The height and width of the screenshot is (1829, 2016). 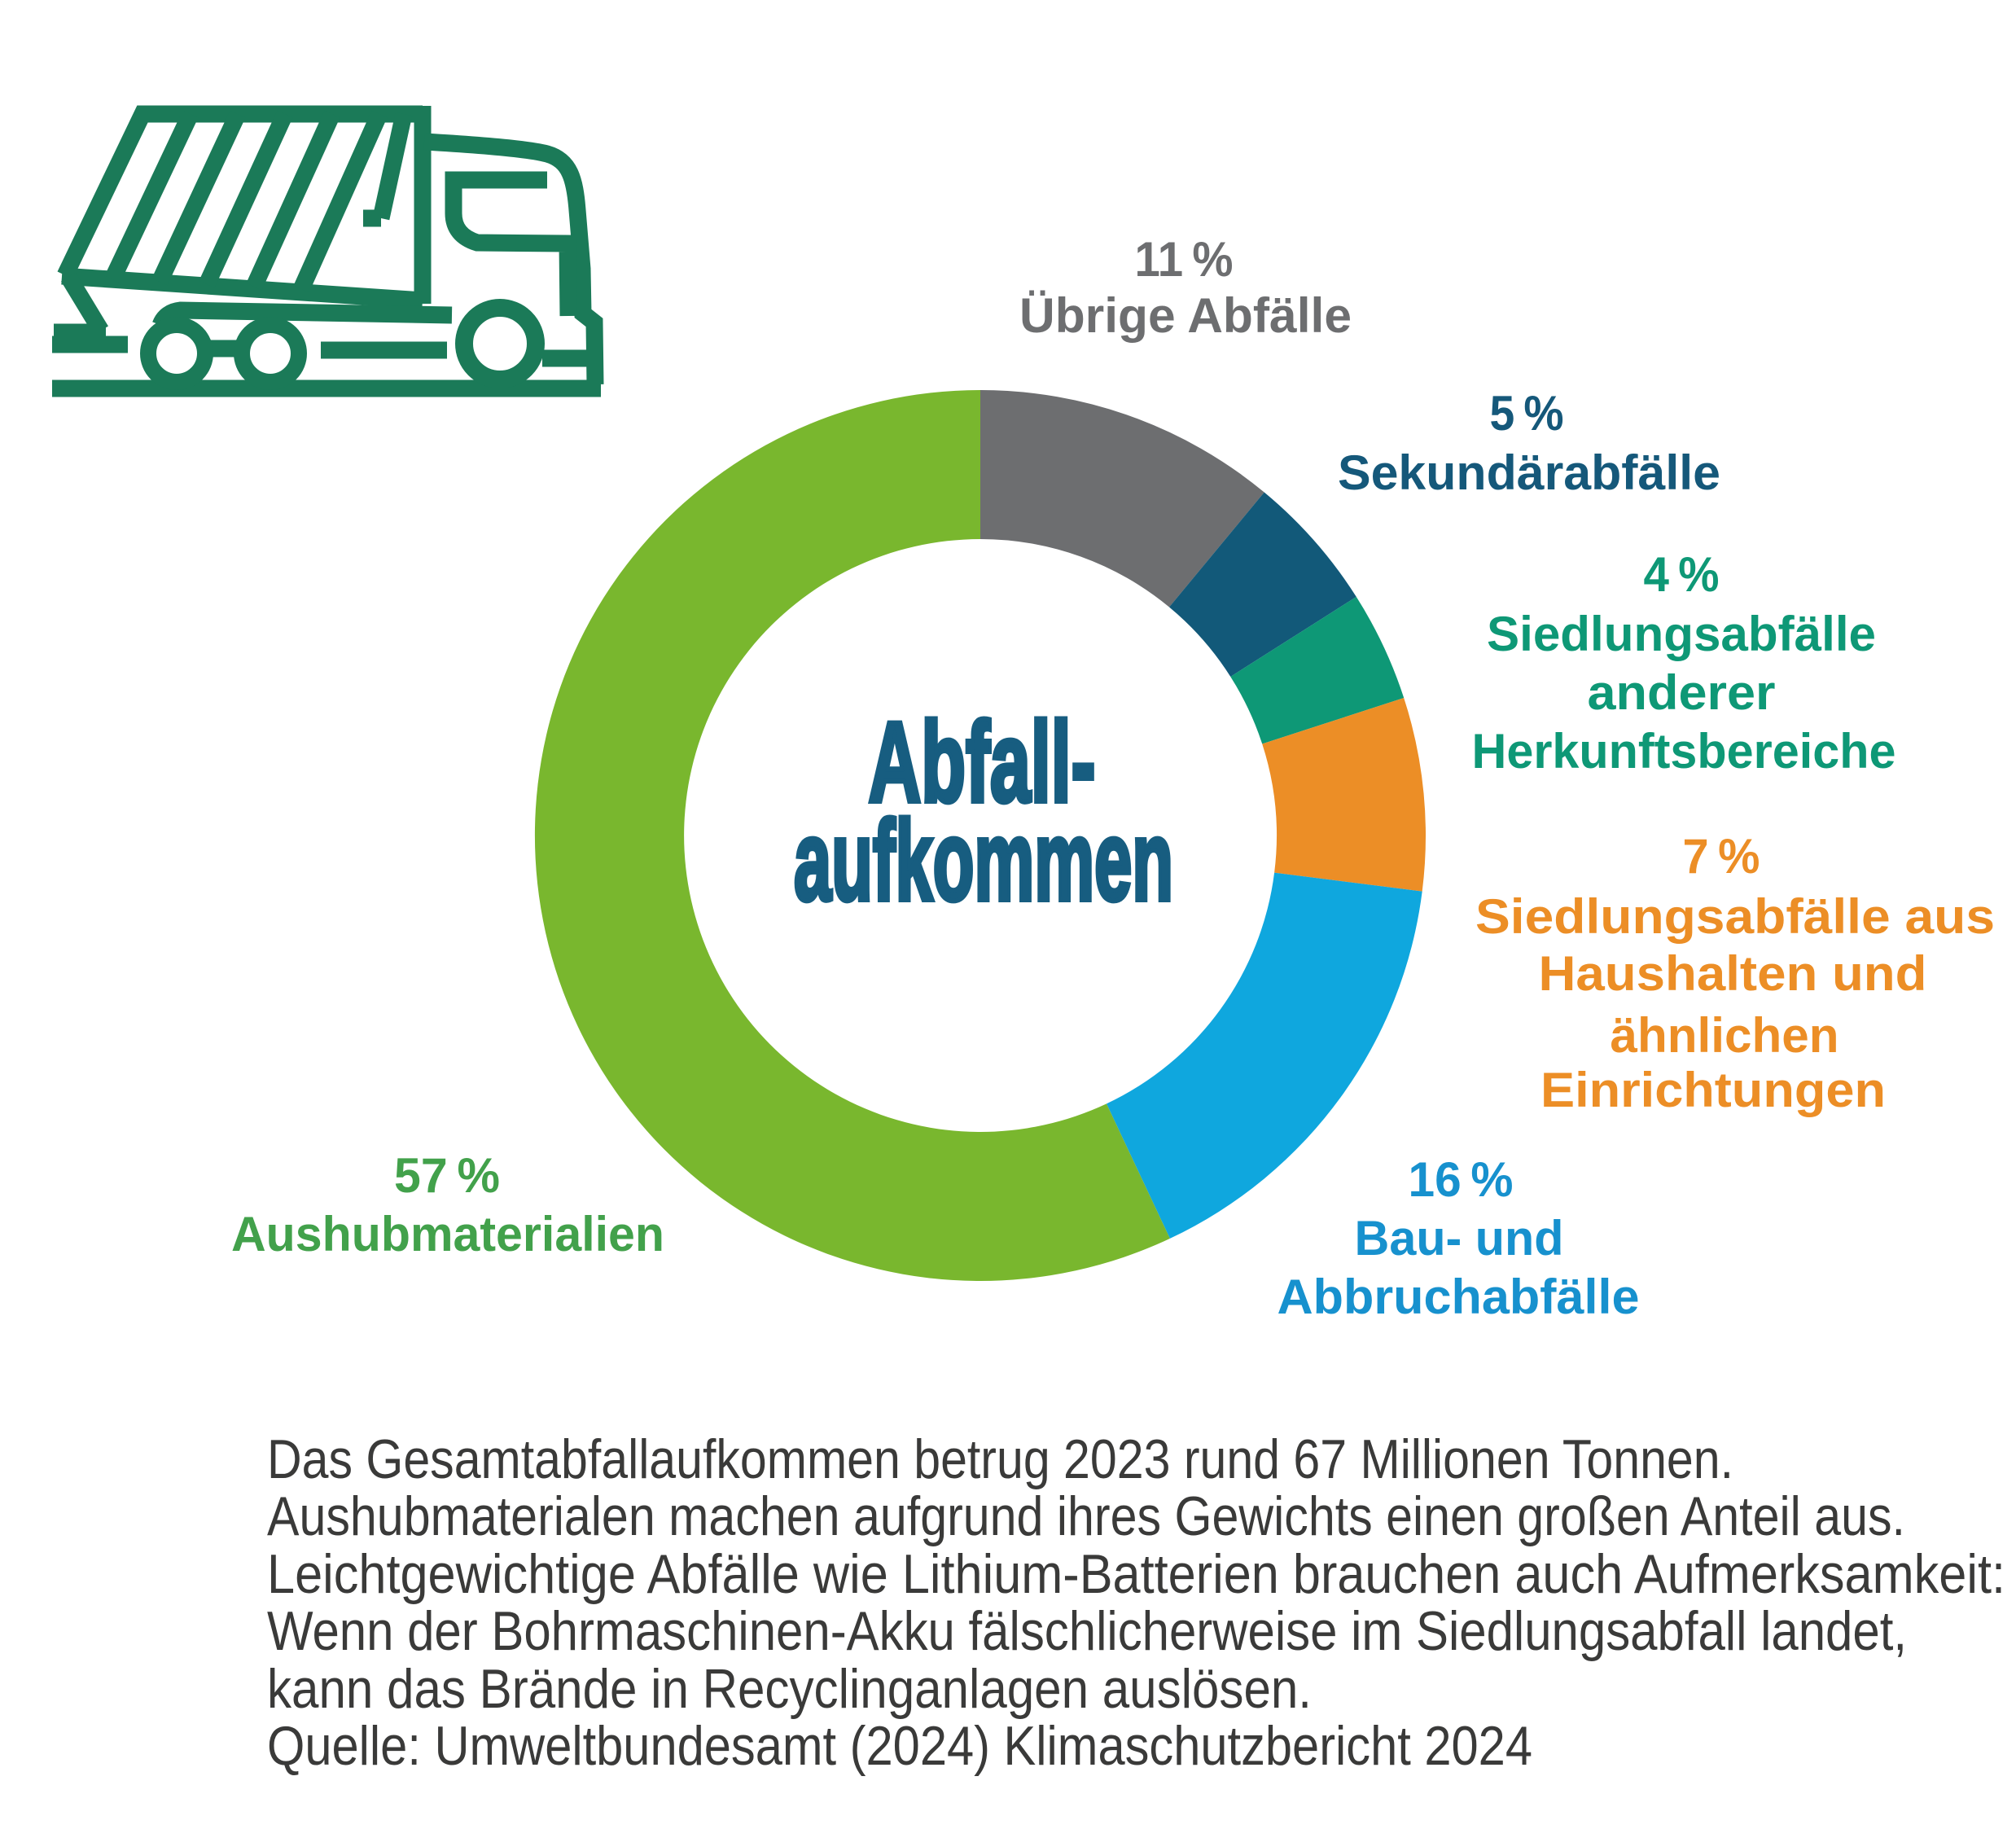 I want to click on svg-text: anderer, so click(x=1682, y=692).